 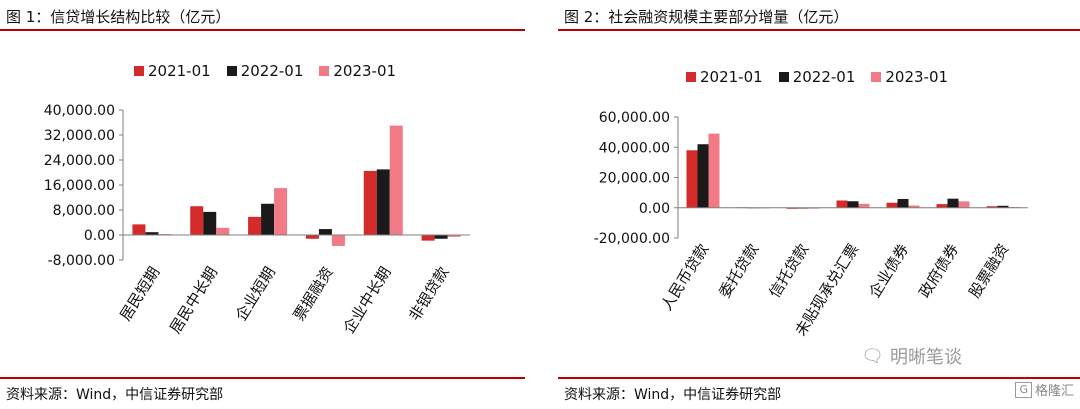 I want to click on left-chart-category-label: 票据融资, so click(x=313, y=294).